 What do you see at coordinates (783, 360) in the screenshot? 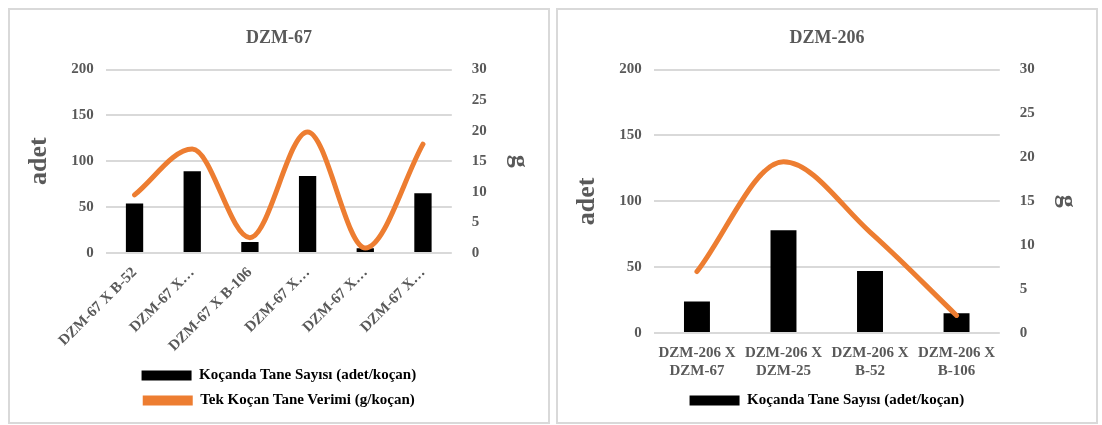
I see `x-tick-label: DZM-206 X DZM-25` at bounding box center [783, 360].